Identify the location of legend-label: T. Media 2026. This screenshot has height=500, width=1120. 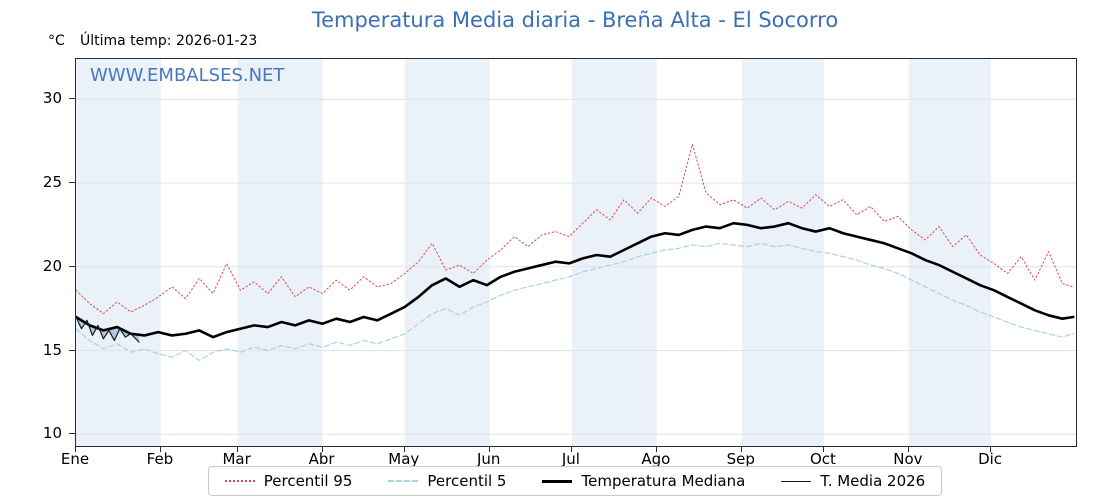
(873, 481).